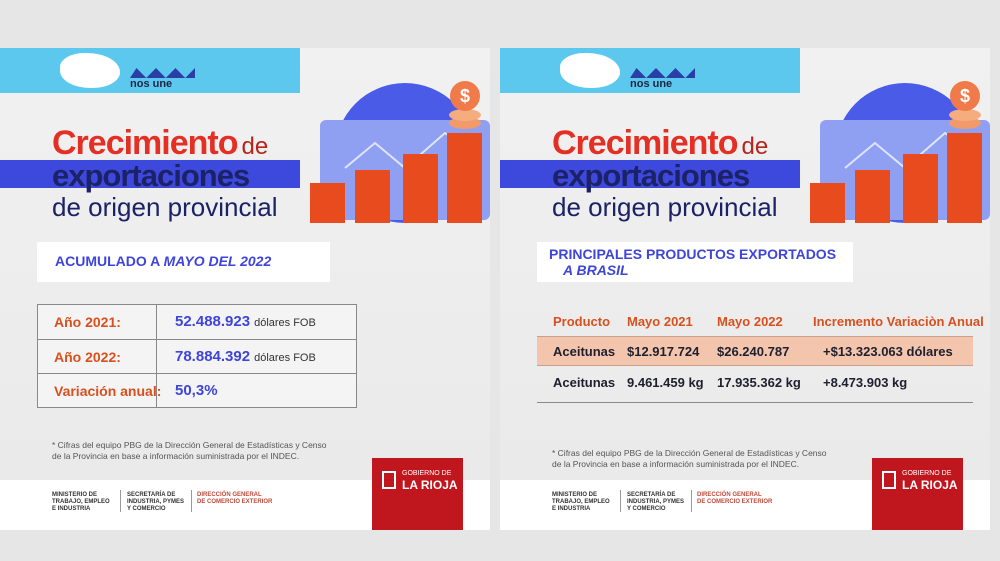 This screenshot has width=1000, height=561. I want to click on header-cell: Producto, so click(582, 321).